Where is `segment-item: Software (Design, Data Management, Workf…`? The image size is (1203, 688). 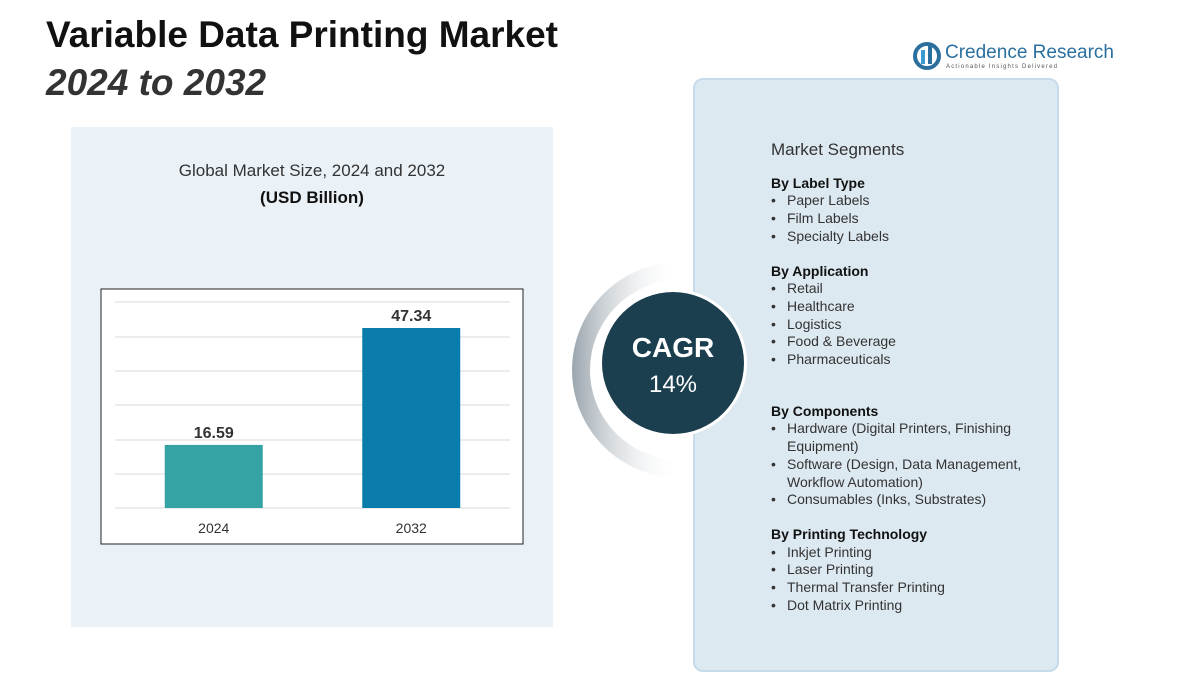
segment-item: Software (Design, Data Management, Workf… is located at coordinates (913, 473).